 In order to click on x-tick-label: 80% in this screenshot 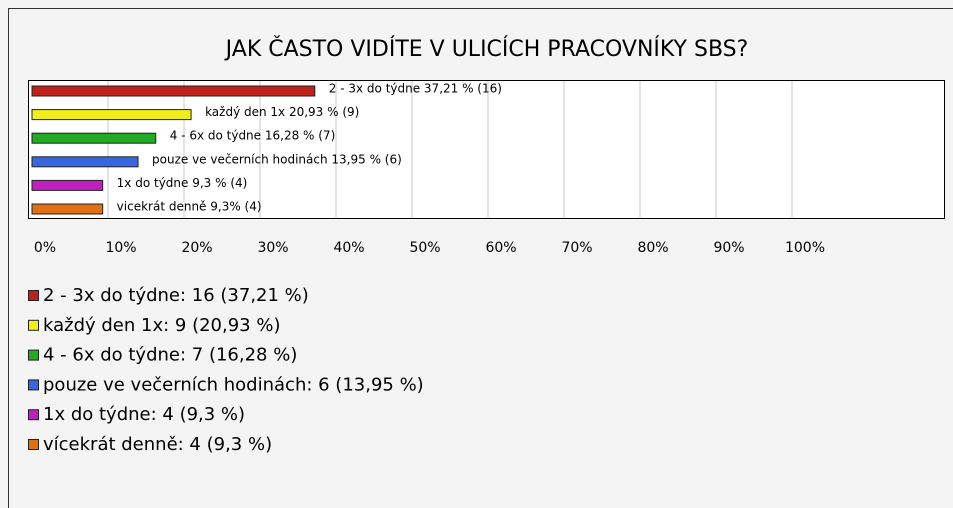, I will do `click(652, 248)`.